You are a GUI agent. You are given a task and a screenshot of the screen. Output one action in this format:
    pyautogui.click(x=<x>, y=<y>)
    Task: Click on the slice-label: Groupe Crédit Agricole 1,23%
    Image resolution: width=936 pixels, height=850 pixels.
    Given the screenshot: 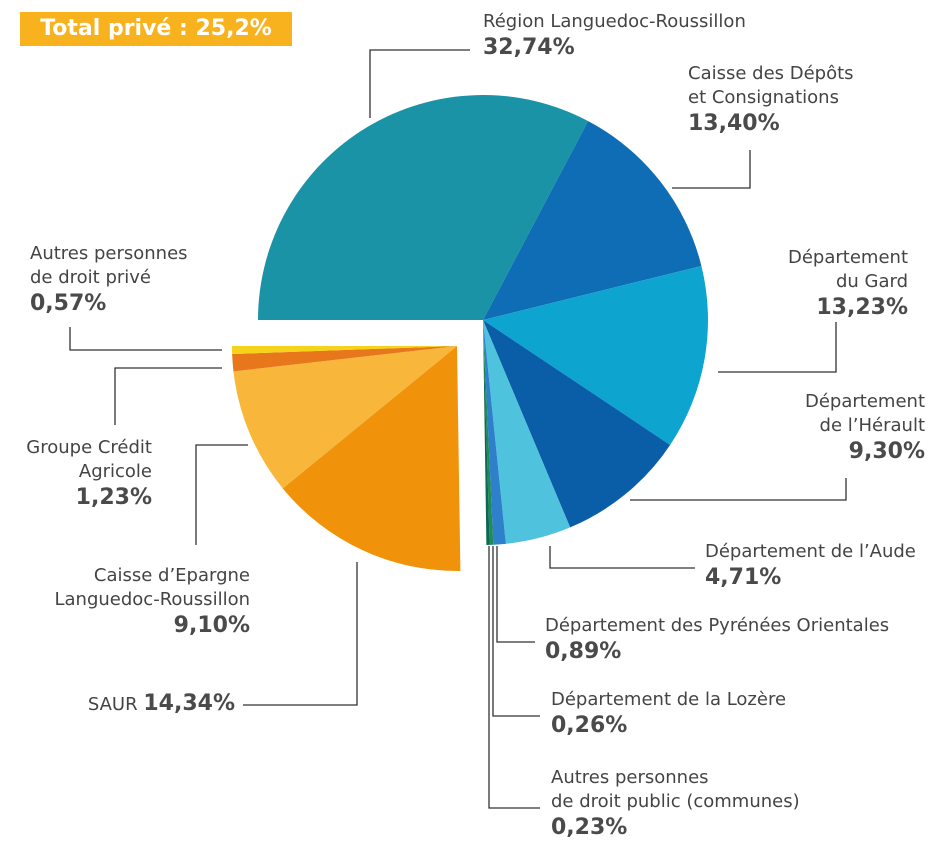 What is the action you would take?
    pyautogui.click(x=89, y=474)
    